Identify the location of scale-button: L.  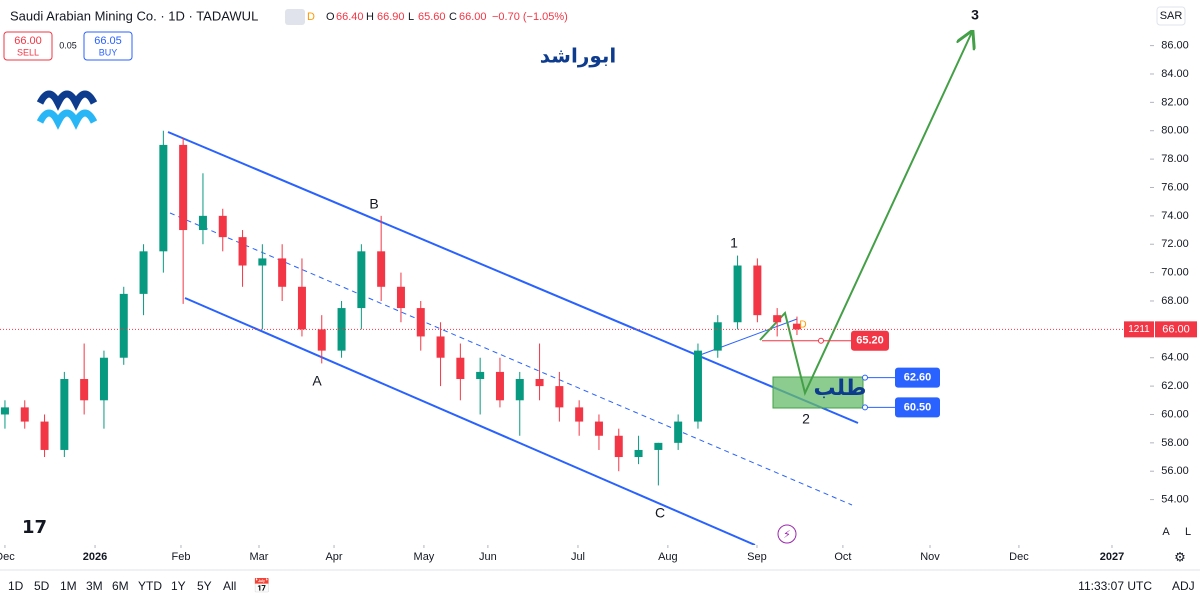
(1188, 532).